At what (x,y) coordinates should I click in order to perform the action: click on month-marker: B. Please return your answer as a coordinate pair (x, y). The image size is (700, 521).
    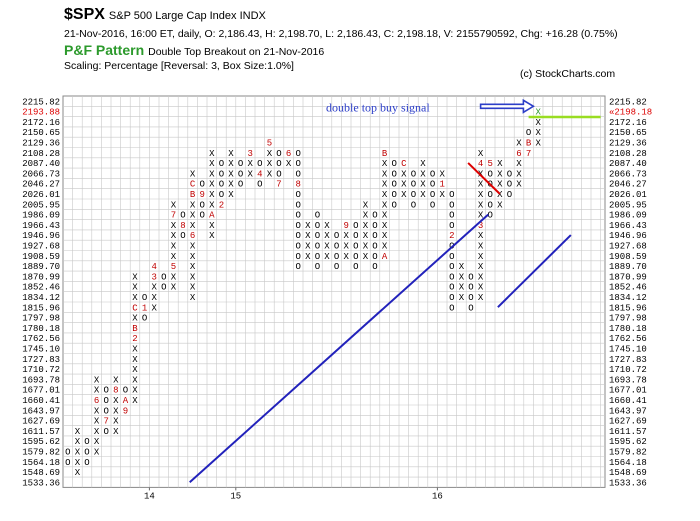
    Looking at the image, I should click on (193, 195).